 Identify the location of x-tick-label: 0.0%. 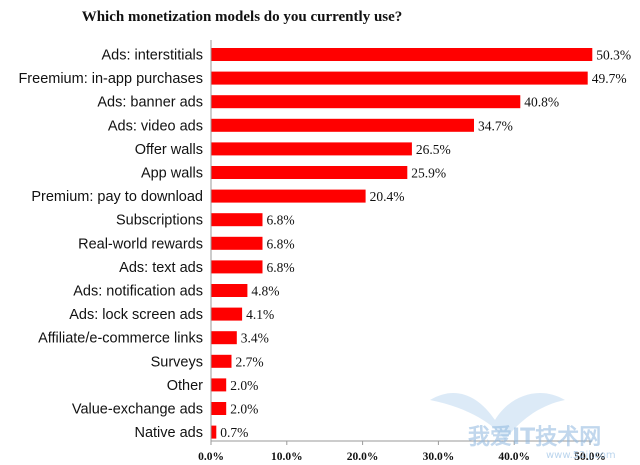
(211, 457).